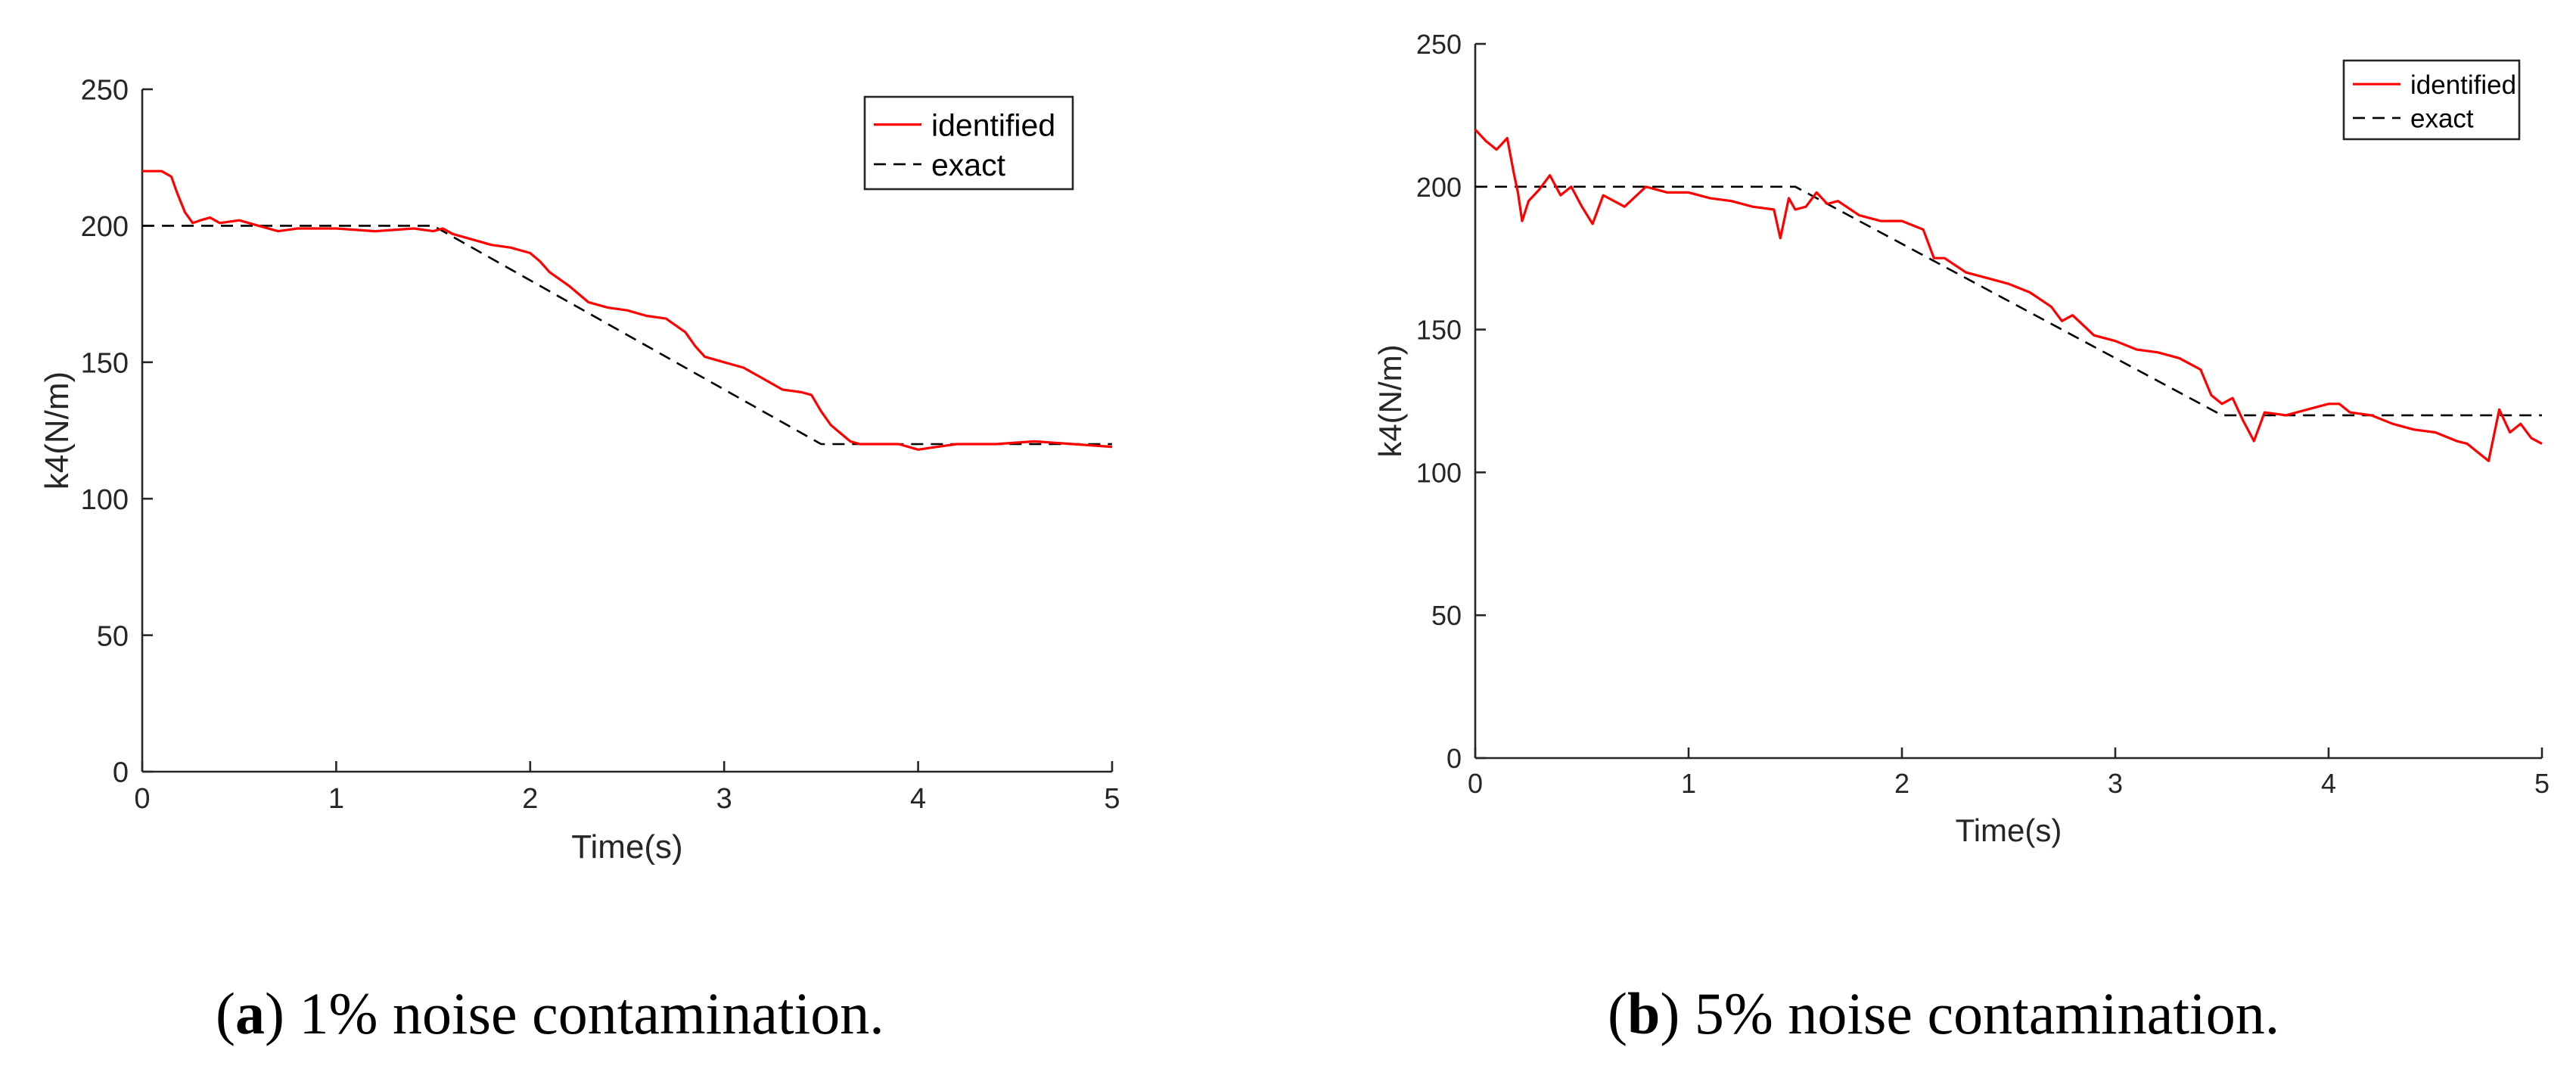 Image resolution: width=2576 pixels, height=1069 pixels. What do you see at coordinates (250, 1013) in the screenshot?
I see `caption-a-label: a` at bounding box center [250, 1013].